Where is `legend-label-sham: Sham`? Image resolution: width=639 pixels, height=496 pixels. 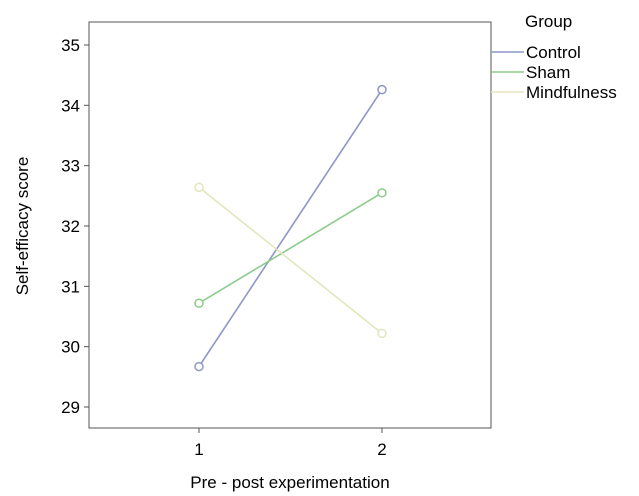
legend-label-sham: Sham is located at coordinates (548, 72).